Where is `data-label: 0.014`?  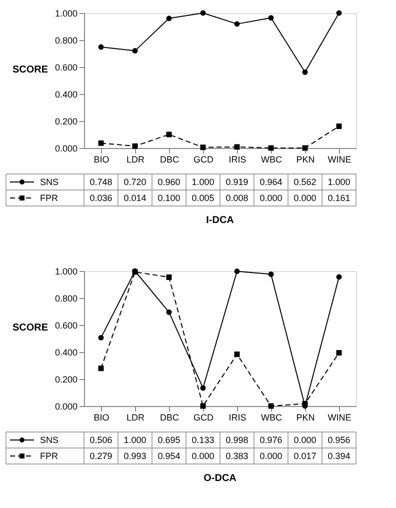 data-label: 0.014 is located at coordinates (135, 198).